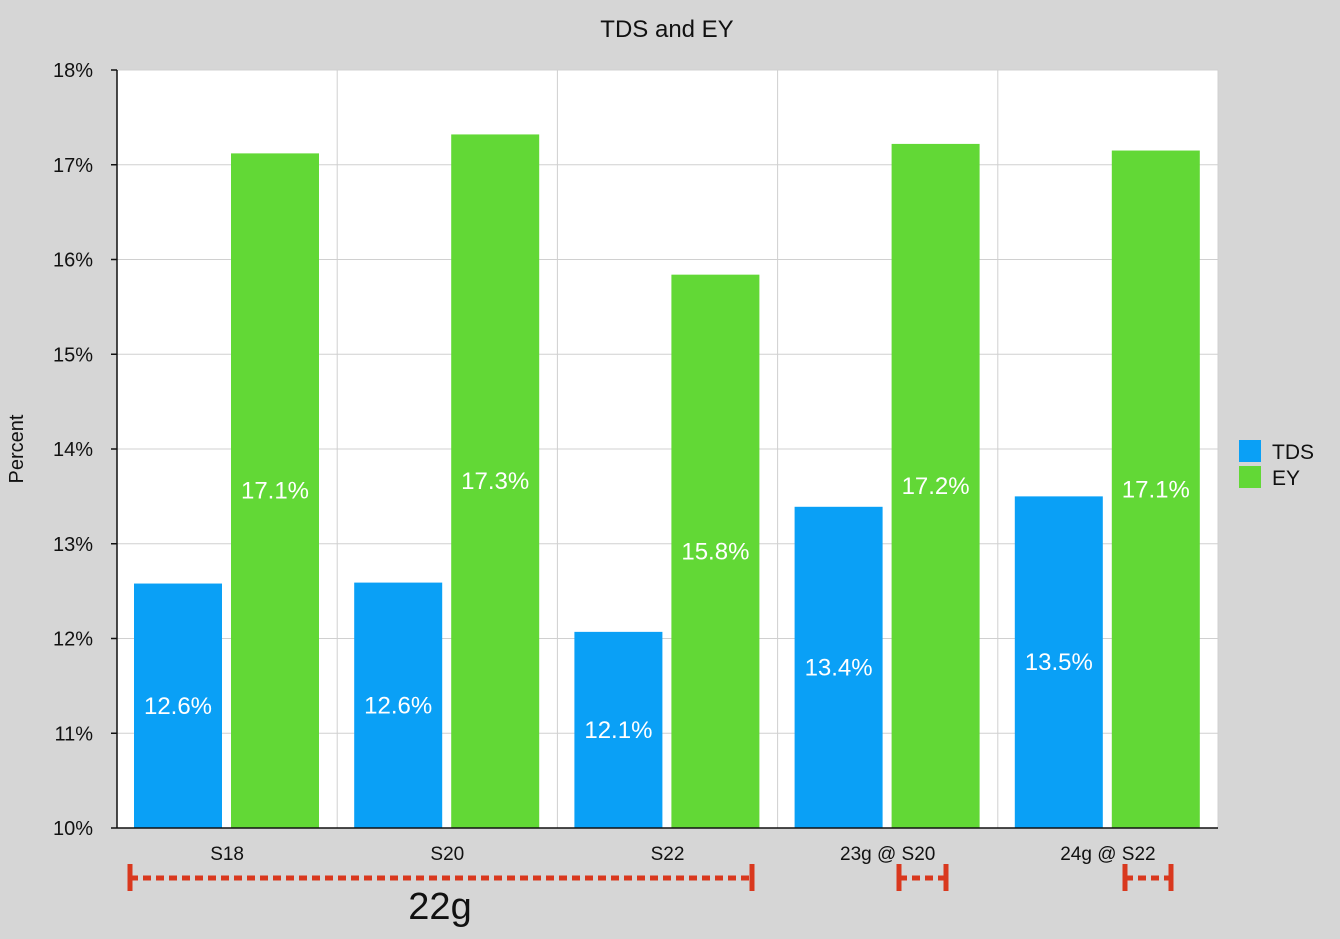 This screenshot has width=1340, height=939. I want to click on legend-label-ey: EY, so click(1286, 478).